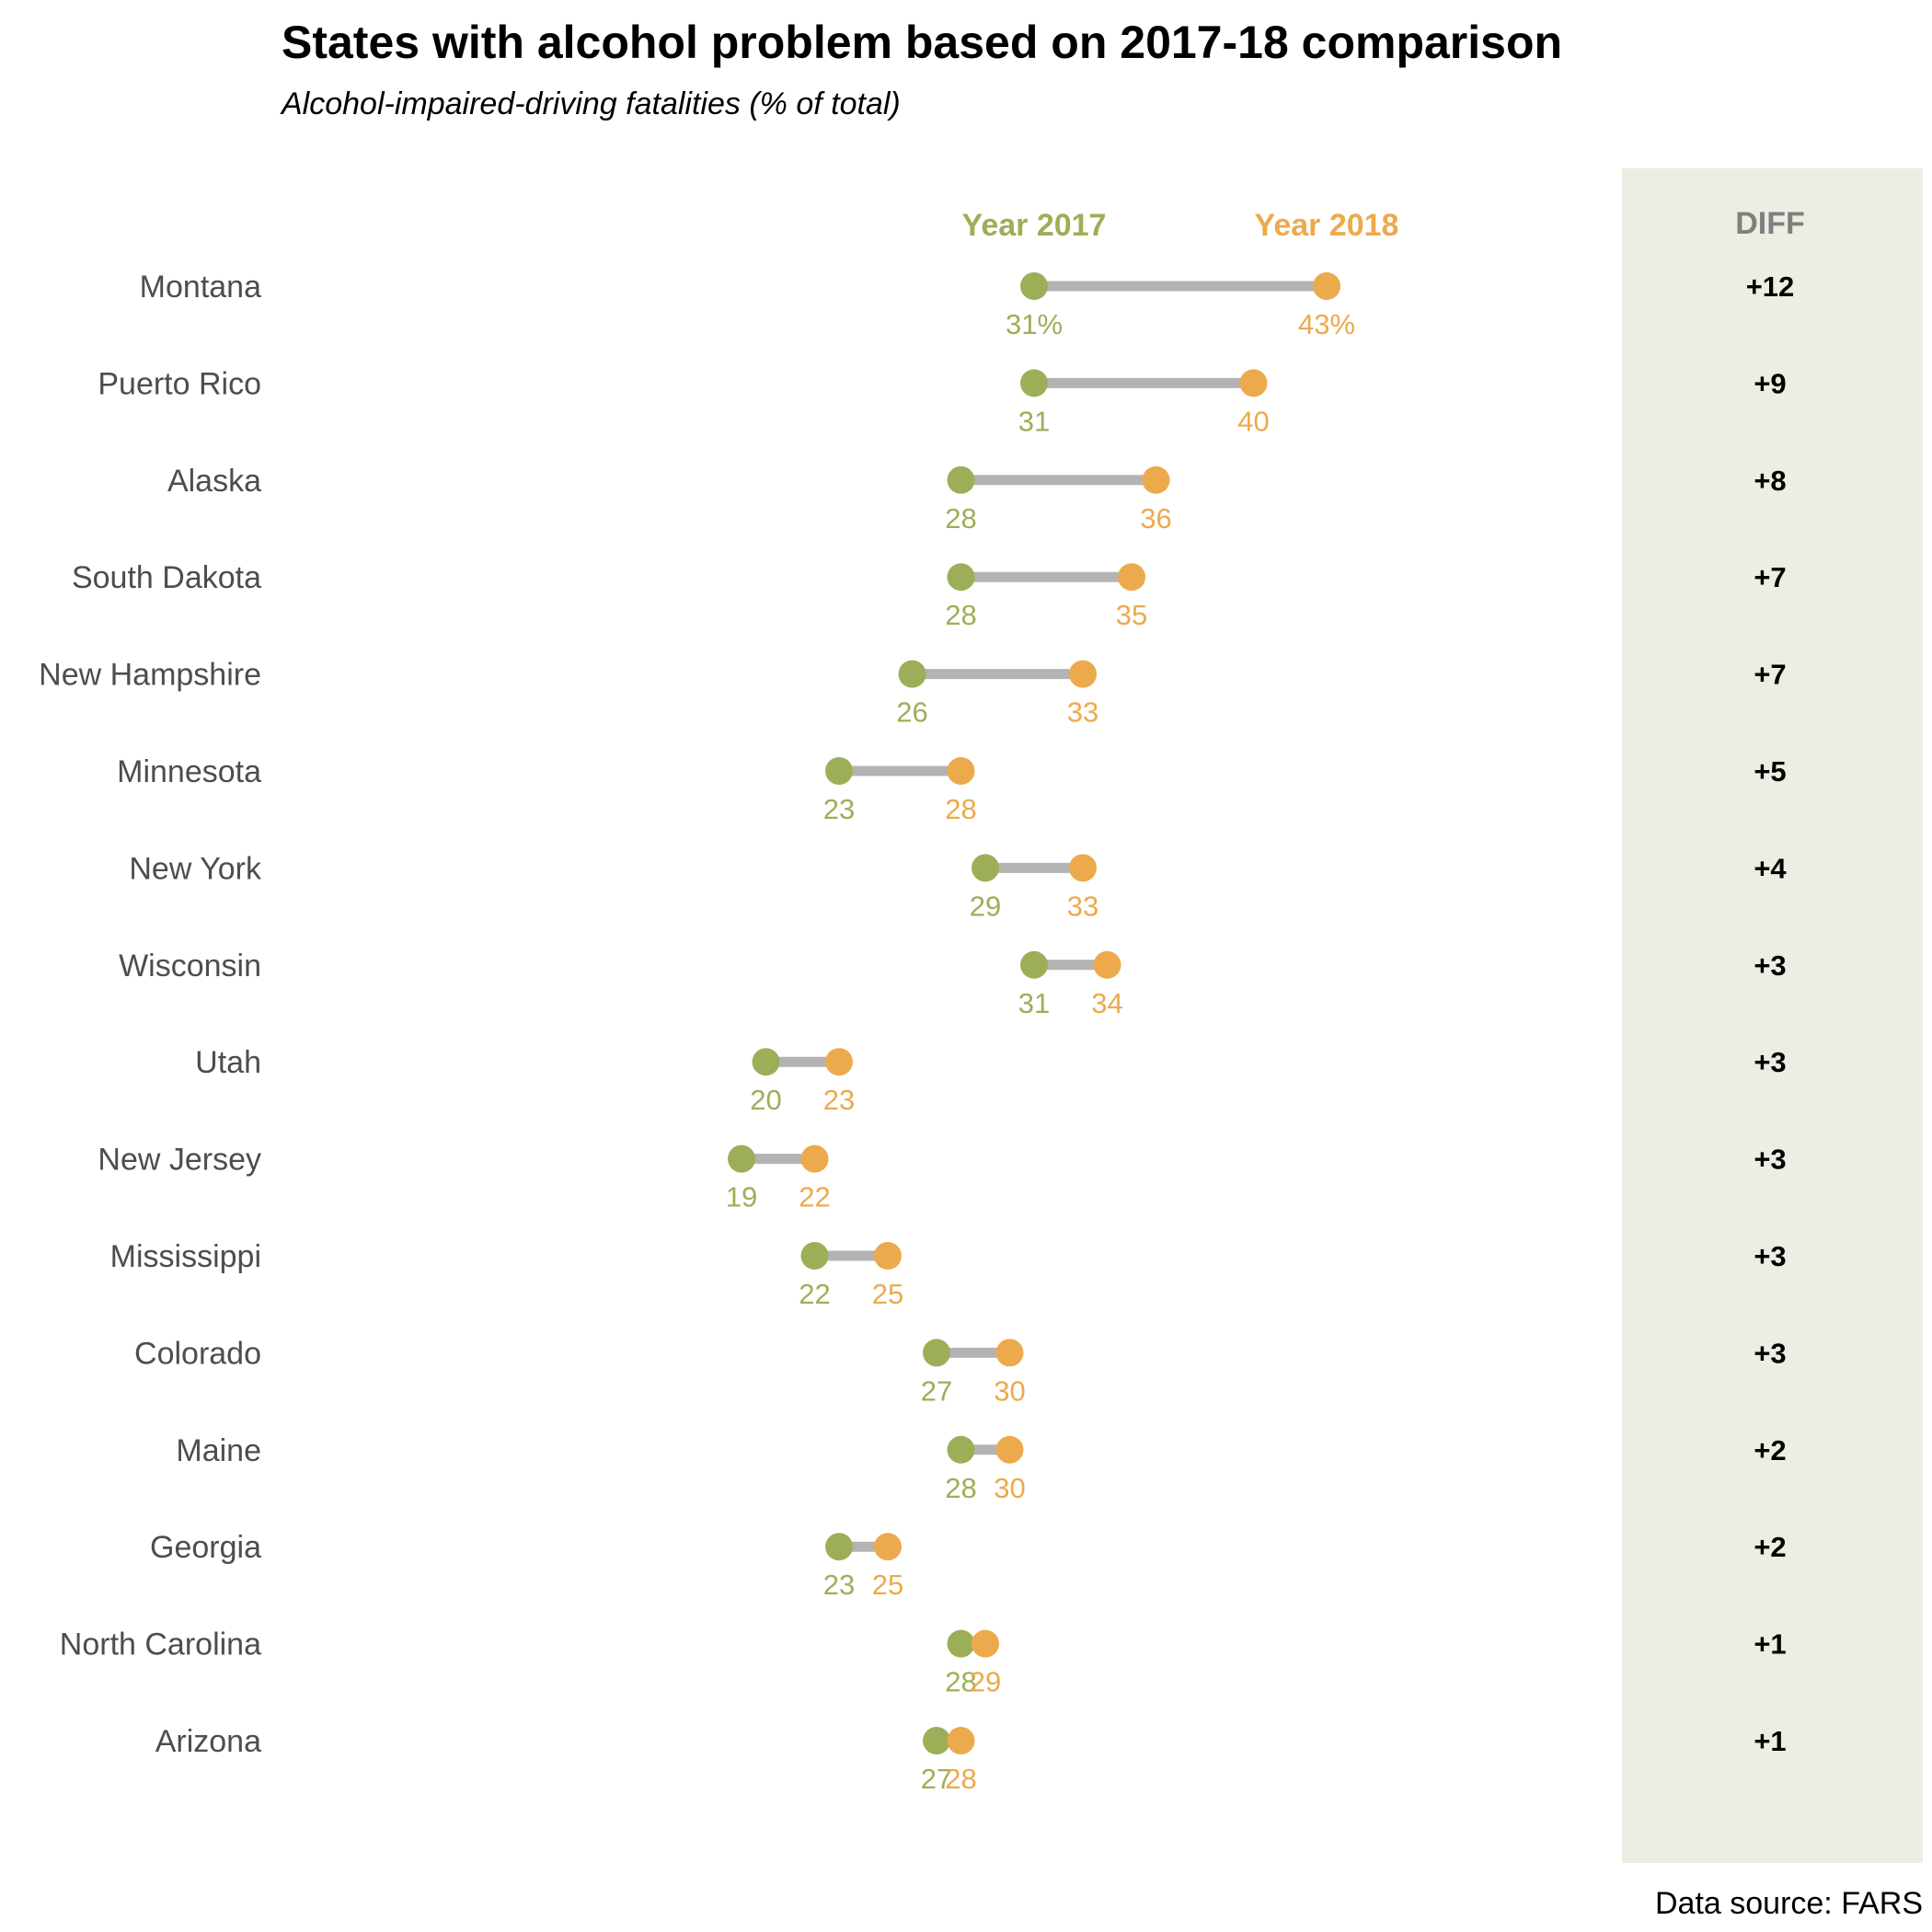 The width and height of the screenshot is (1932, 1932). What do you see at coordinates (814, 1197) in the screenshot?
I see `value-label-2018: 22` at bounding box center [814, 1197].